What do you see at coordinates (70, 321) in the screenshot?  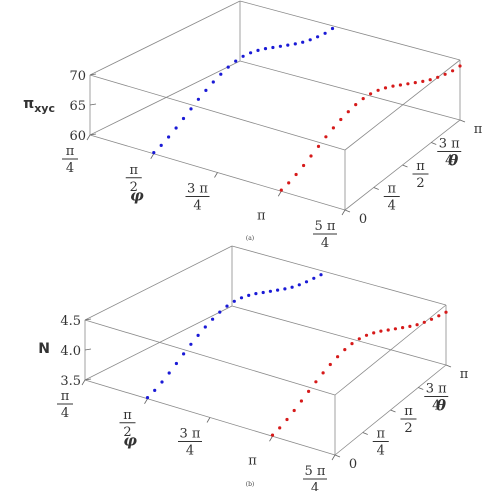 I see `z-tick-label: 4.5` at bounding box center [70, 321].